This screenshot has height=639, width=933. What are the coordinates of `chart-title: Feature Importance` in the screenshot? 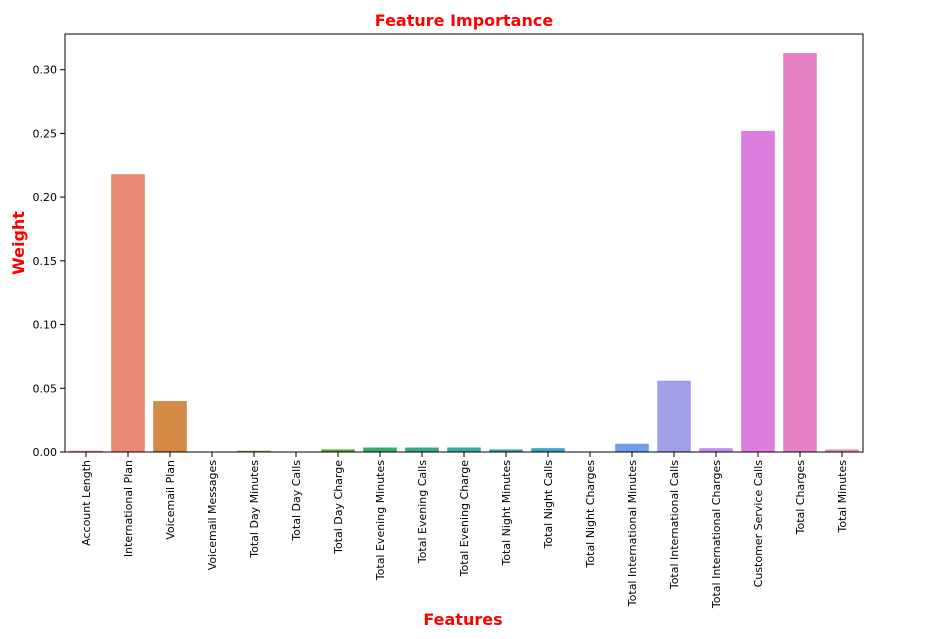 It's located at (464, 20).